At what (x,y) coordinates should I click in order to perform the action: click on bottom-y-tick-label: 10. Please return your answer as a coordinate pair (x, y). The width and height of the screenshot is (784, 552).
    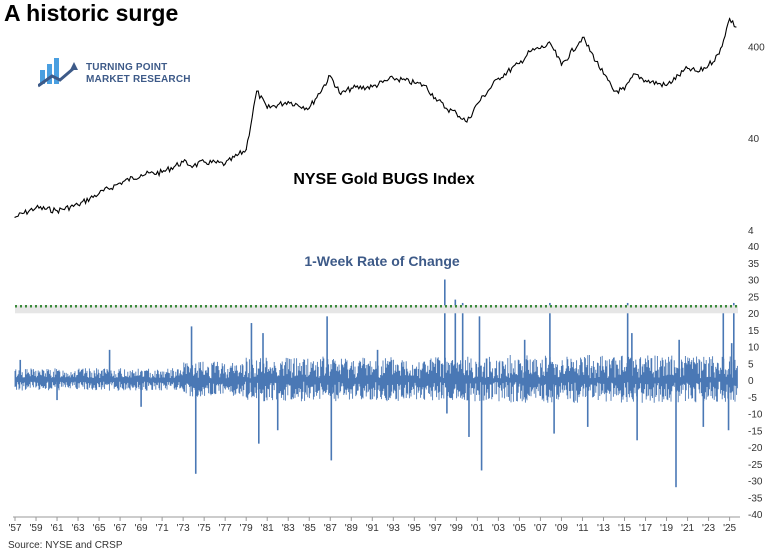
    Looking at the image, I should click on (754, 348).